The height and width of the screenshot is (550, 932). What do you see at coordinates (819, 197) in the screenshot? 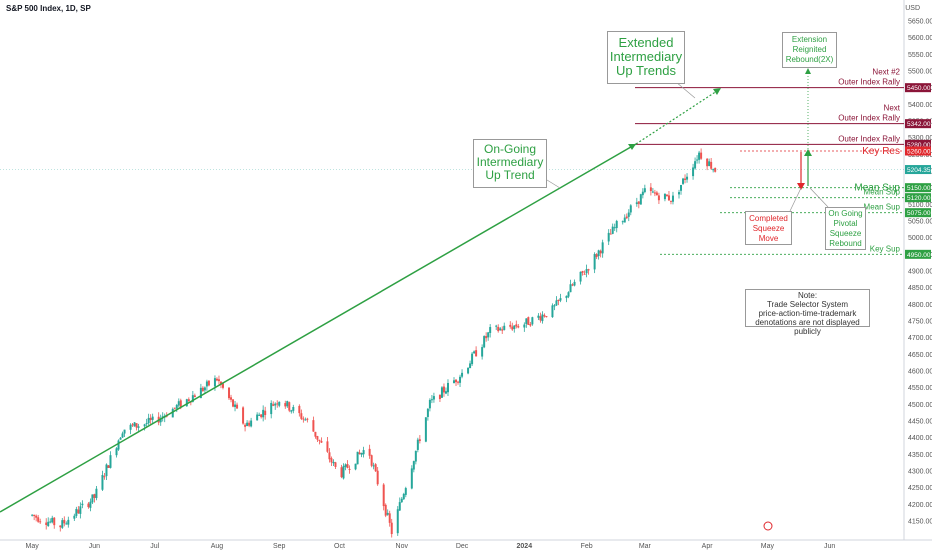
I see `pivotal-pointer` at bounding box center [819, 197].